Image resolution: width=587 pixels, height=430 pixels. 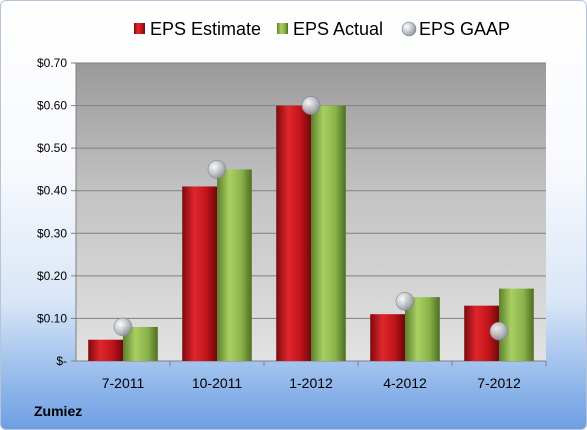 What do you see at coordinates (217, 383) in the screenshot?
I see `x-tick-label: 10-2011` at bounding box center [217, 383].